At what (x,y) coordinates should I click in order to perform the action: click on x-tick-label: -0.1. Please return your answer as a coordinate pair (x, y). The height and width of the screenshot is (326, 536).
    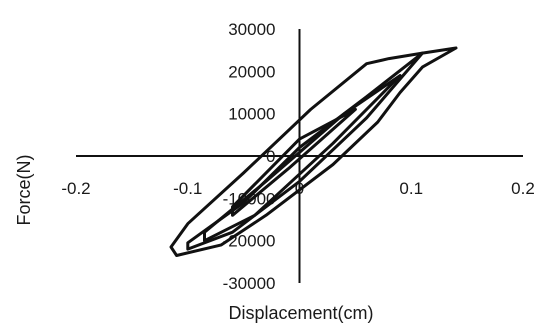
    Looking at the image, I should click on (187, 188).